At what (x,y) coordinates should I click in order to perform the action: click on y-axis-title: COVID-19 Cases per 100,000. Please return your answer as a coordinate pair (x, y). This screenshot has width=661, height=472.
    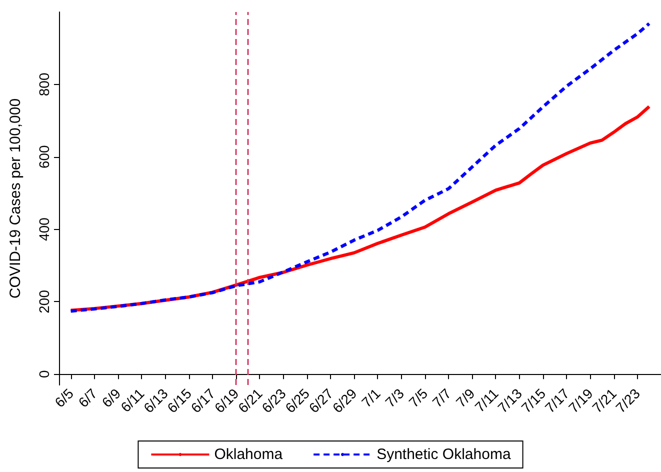
    Looking at the image, I should click on (15, 198).